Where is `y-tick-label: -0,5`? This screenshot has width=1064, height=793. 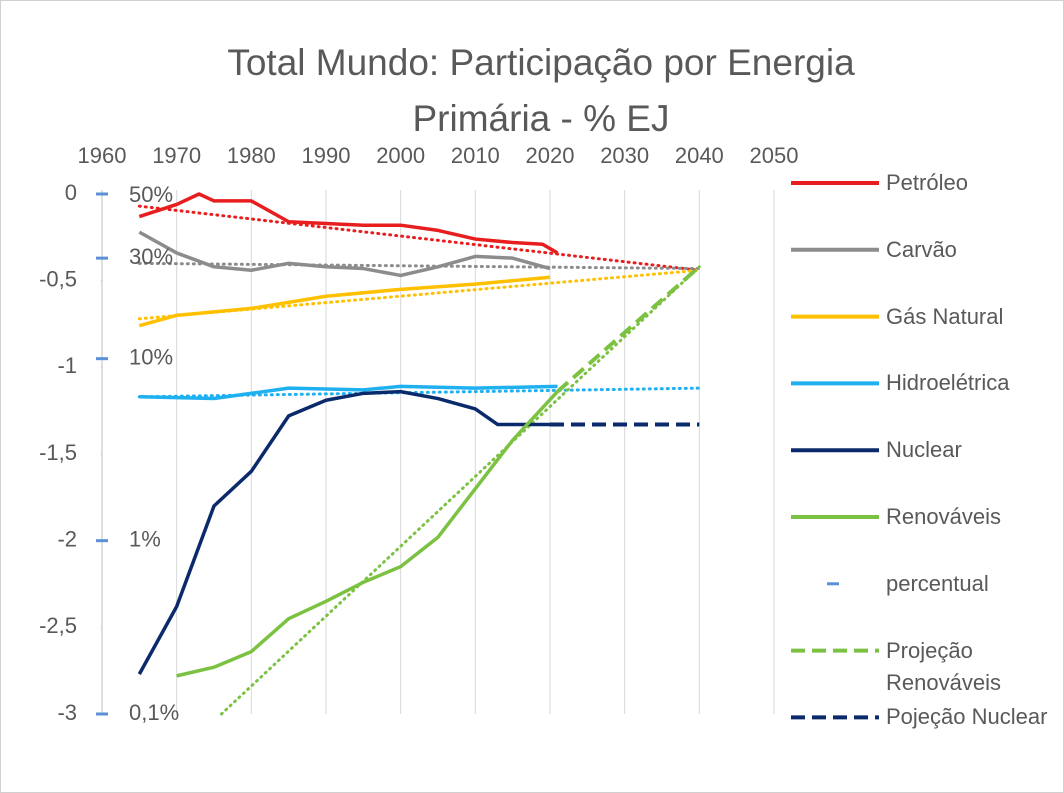 y-tick-label: -0,5 is located at coordinates (58, 278).